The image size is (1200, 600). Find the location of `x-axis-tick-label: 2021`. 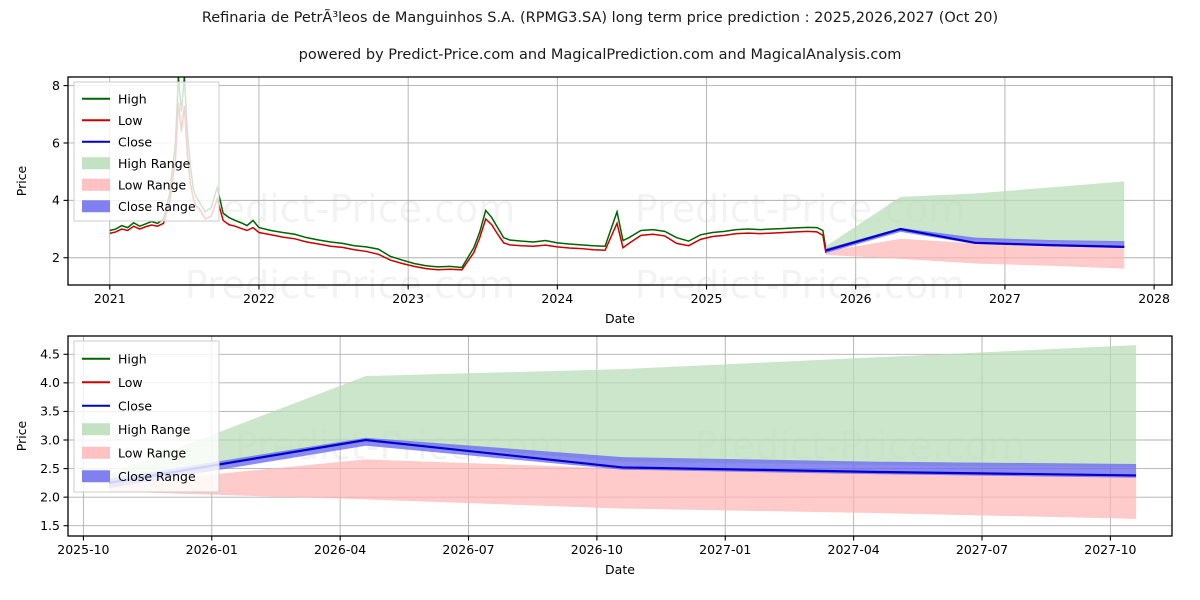

x-axis-tick-label: 2021 is located at coordinates (110, 298).